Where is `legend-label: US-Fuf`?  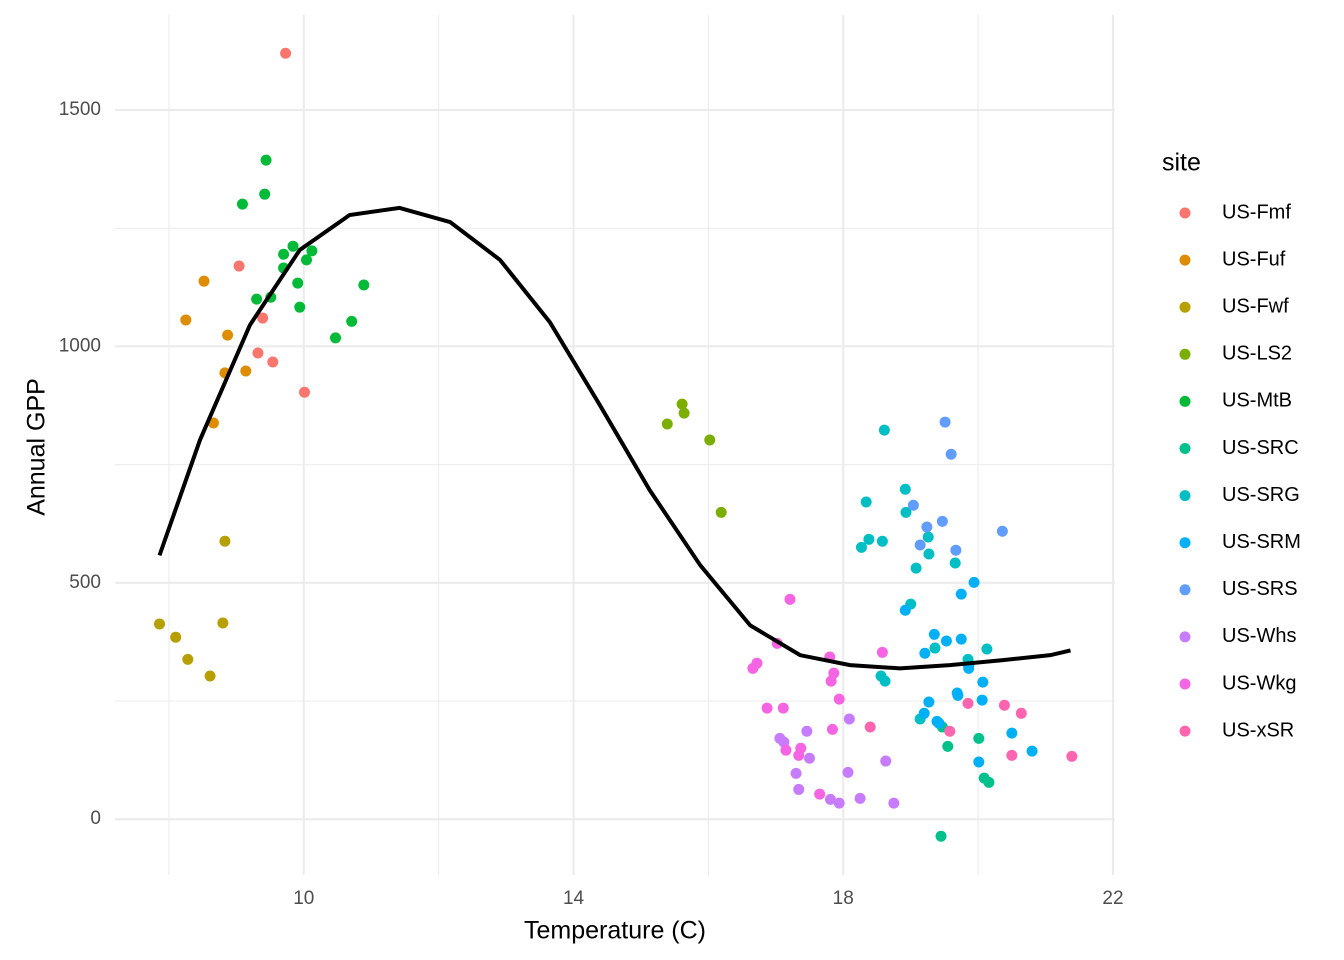
legend-label: US-Fuf is located at coordinates (1254, 259).